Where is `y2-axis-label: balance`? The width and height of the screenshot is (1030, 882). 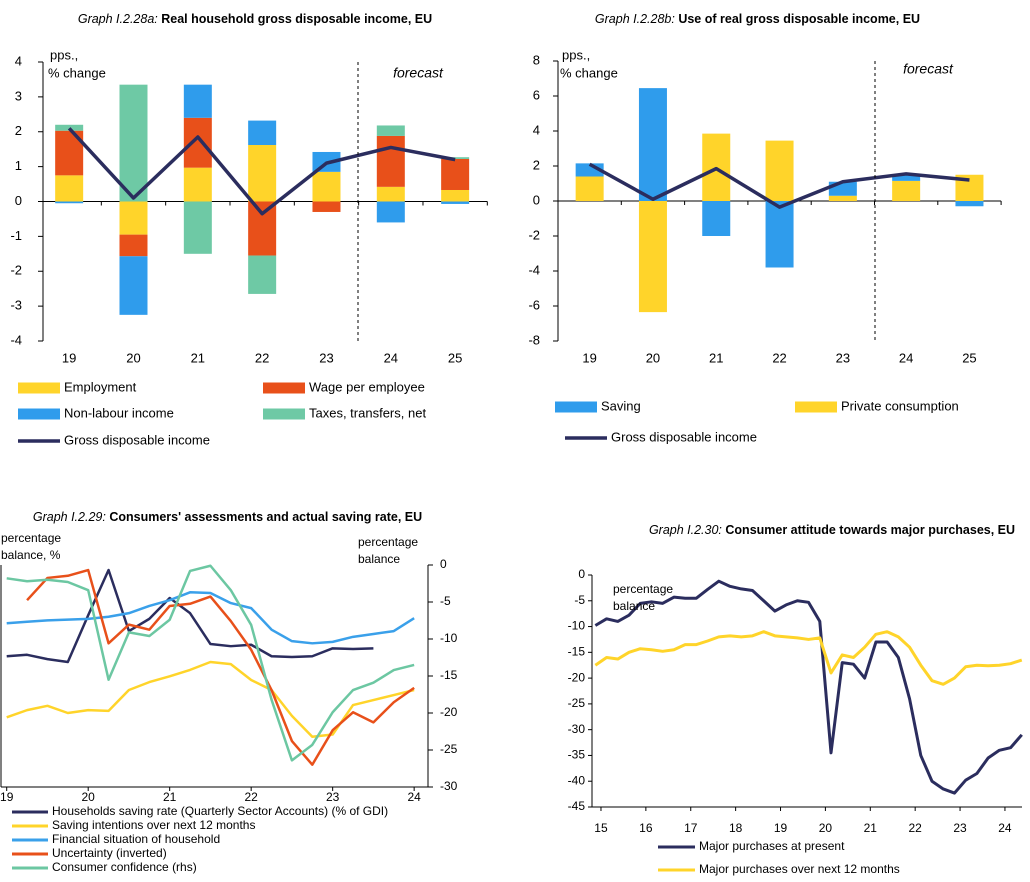
y2-axis-label: balance is located at coordinates (379, 559).